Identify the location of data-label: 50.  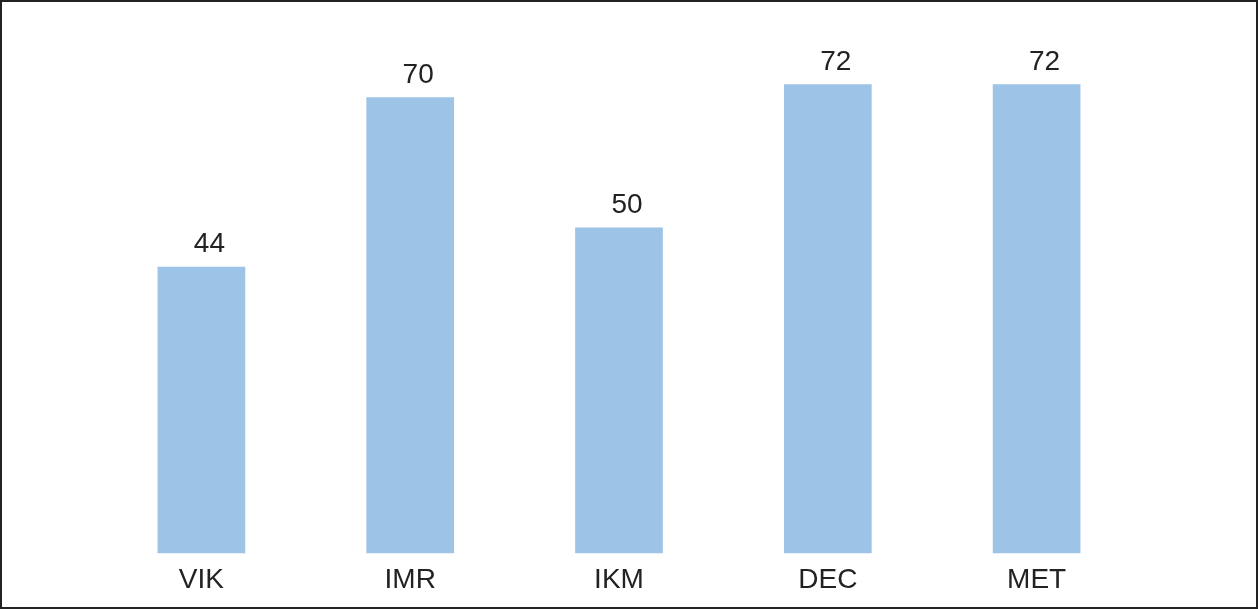
(627, 204).